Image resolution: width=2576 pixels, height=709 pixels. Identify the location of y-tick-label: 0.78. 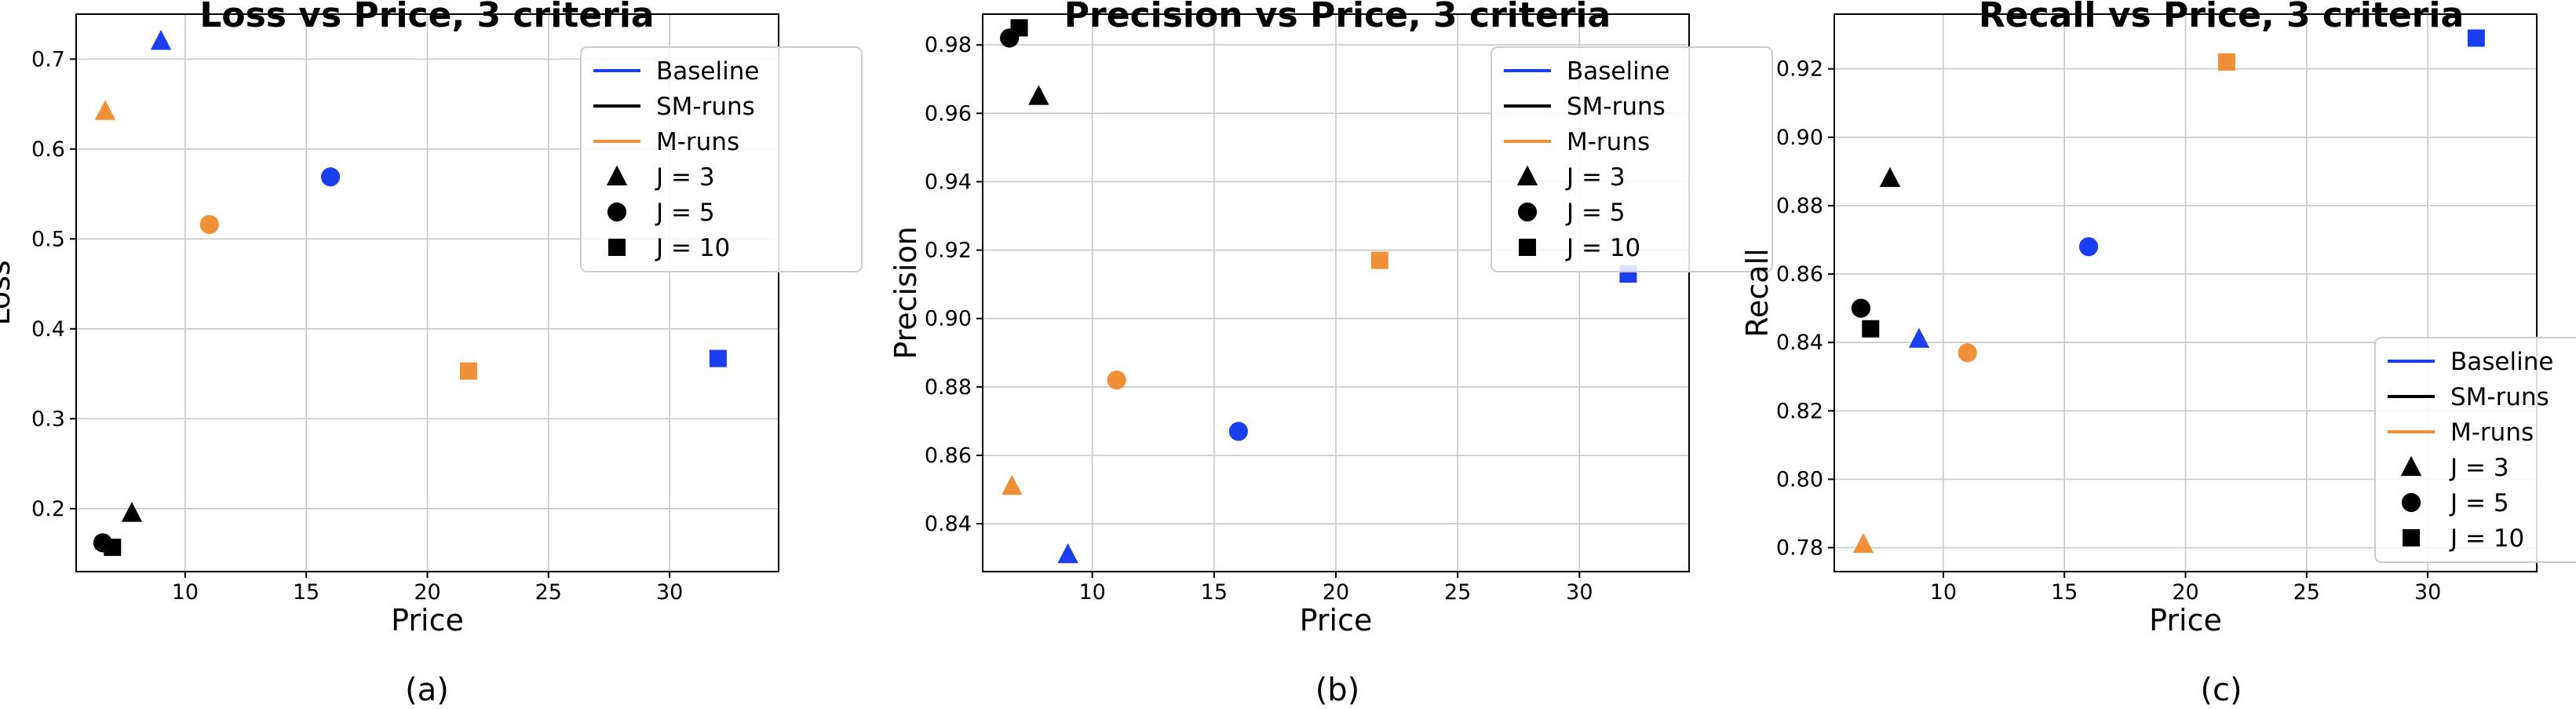
(1799, 548).